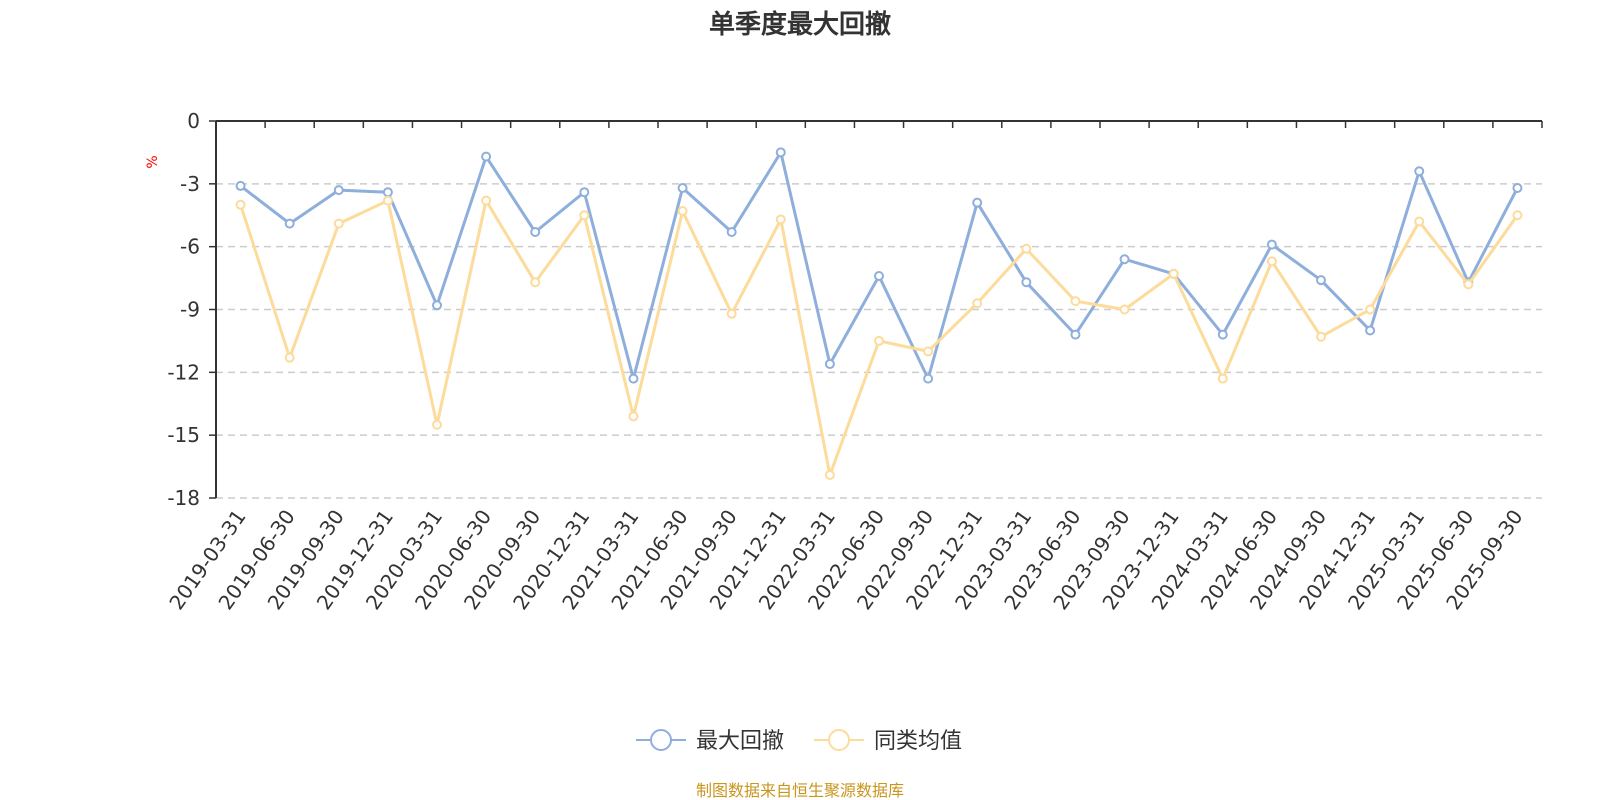 This screenshot has height=800, width=1600. What do you see at coordinates (183, 498) in the screenshot?
I see `y-tick-label: -18` at bounding box center [183, 498].